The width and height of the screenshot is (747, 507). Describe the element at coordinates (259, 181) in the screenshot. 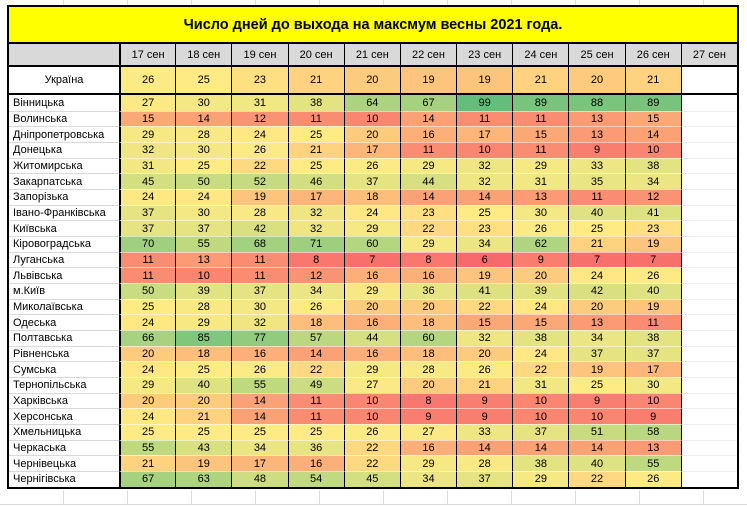

I see `value-cell: 52` at that location.